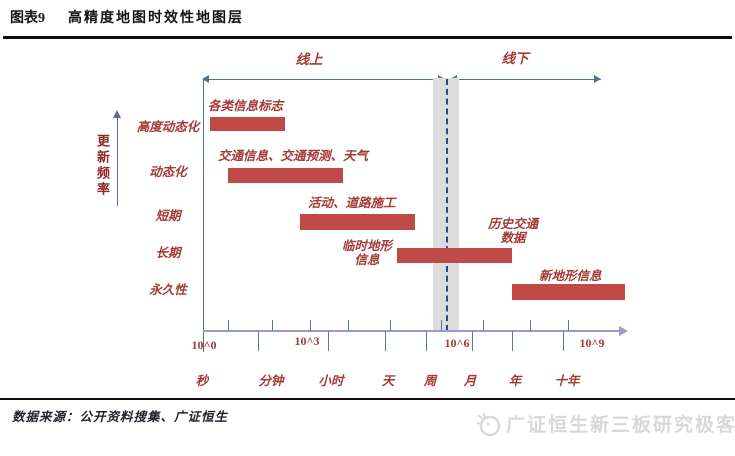 This screenshot has height=456, width=735. Describe the element at coordinates (357, 222) in the screenshot. I see `bar-events-roadworks` at that location.